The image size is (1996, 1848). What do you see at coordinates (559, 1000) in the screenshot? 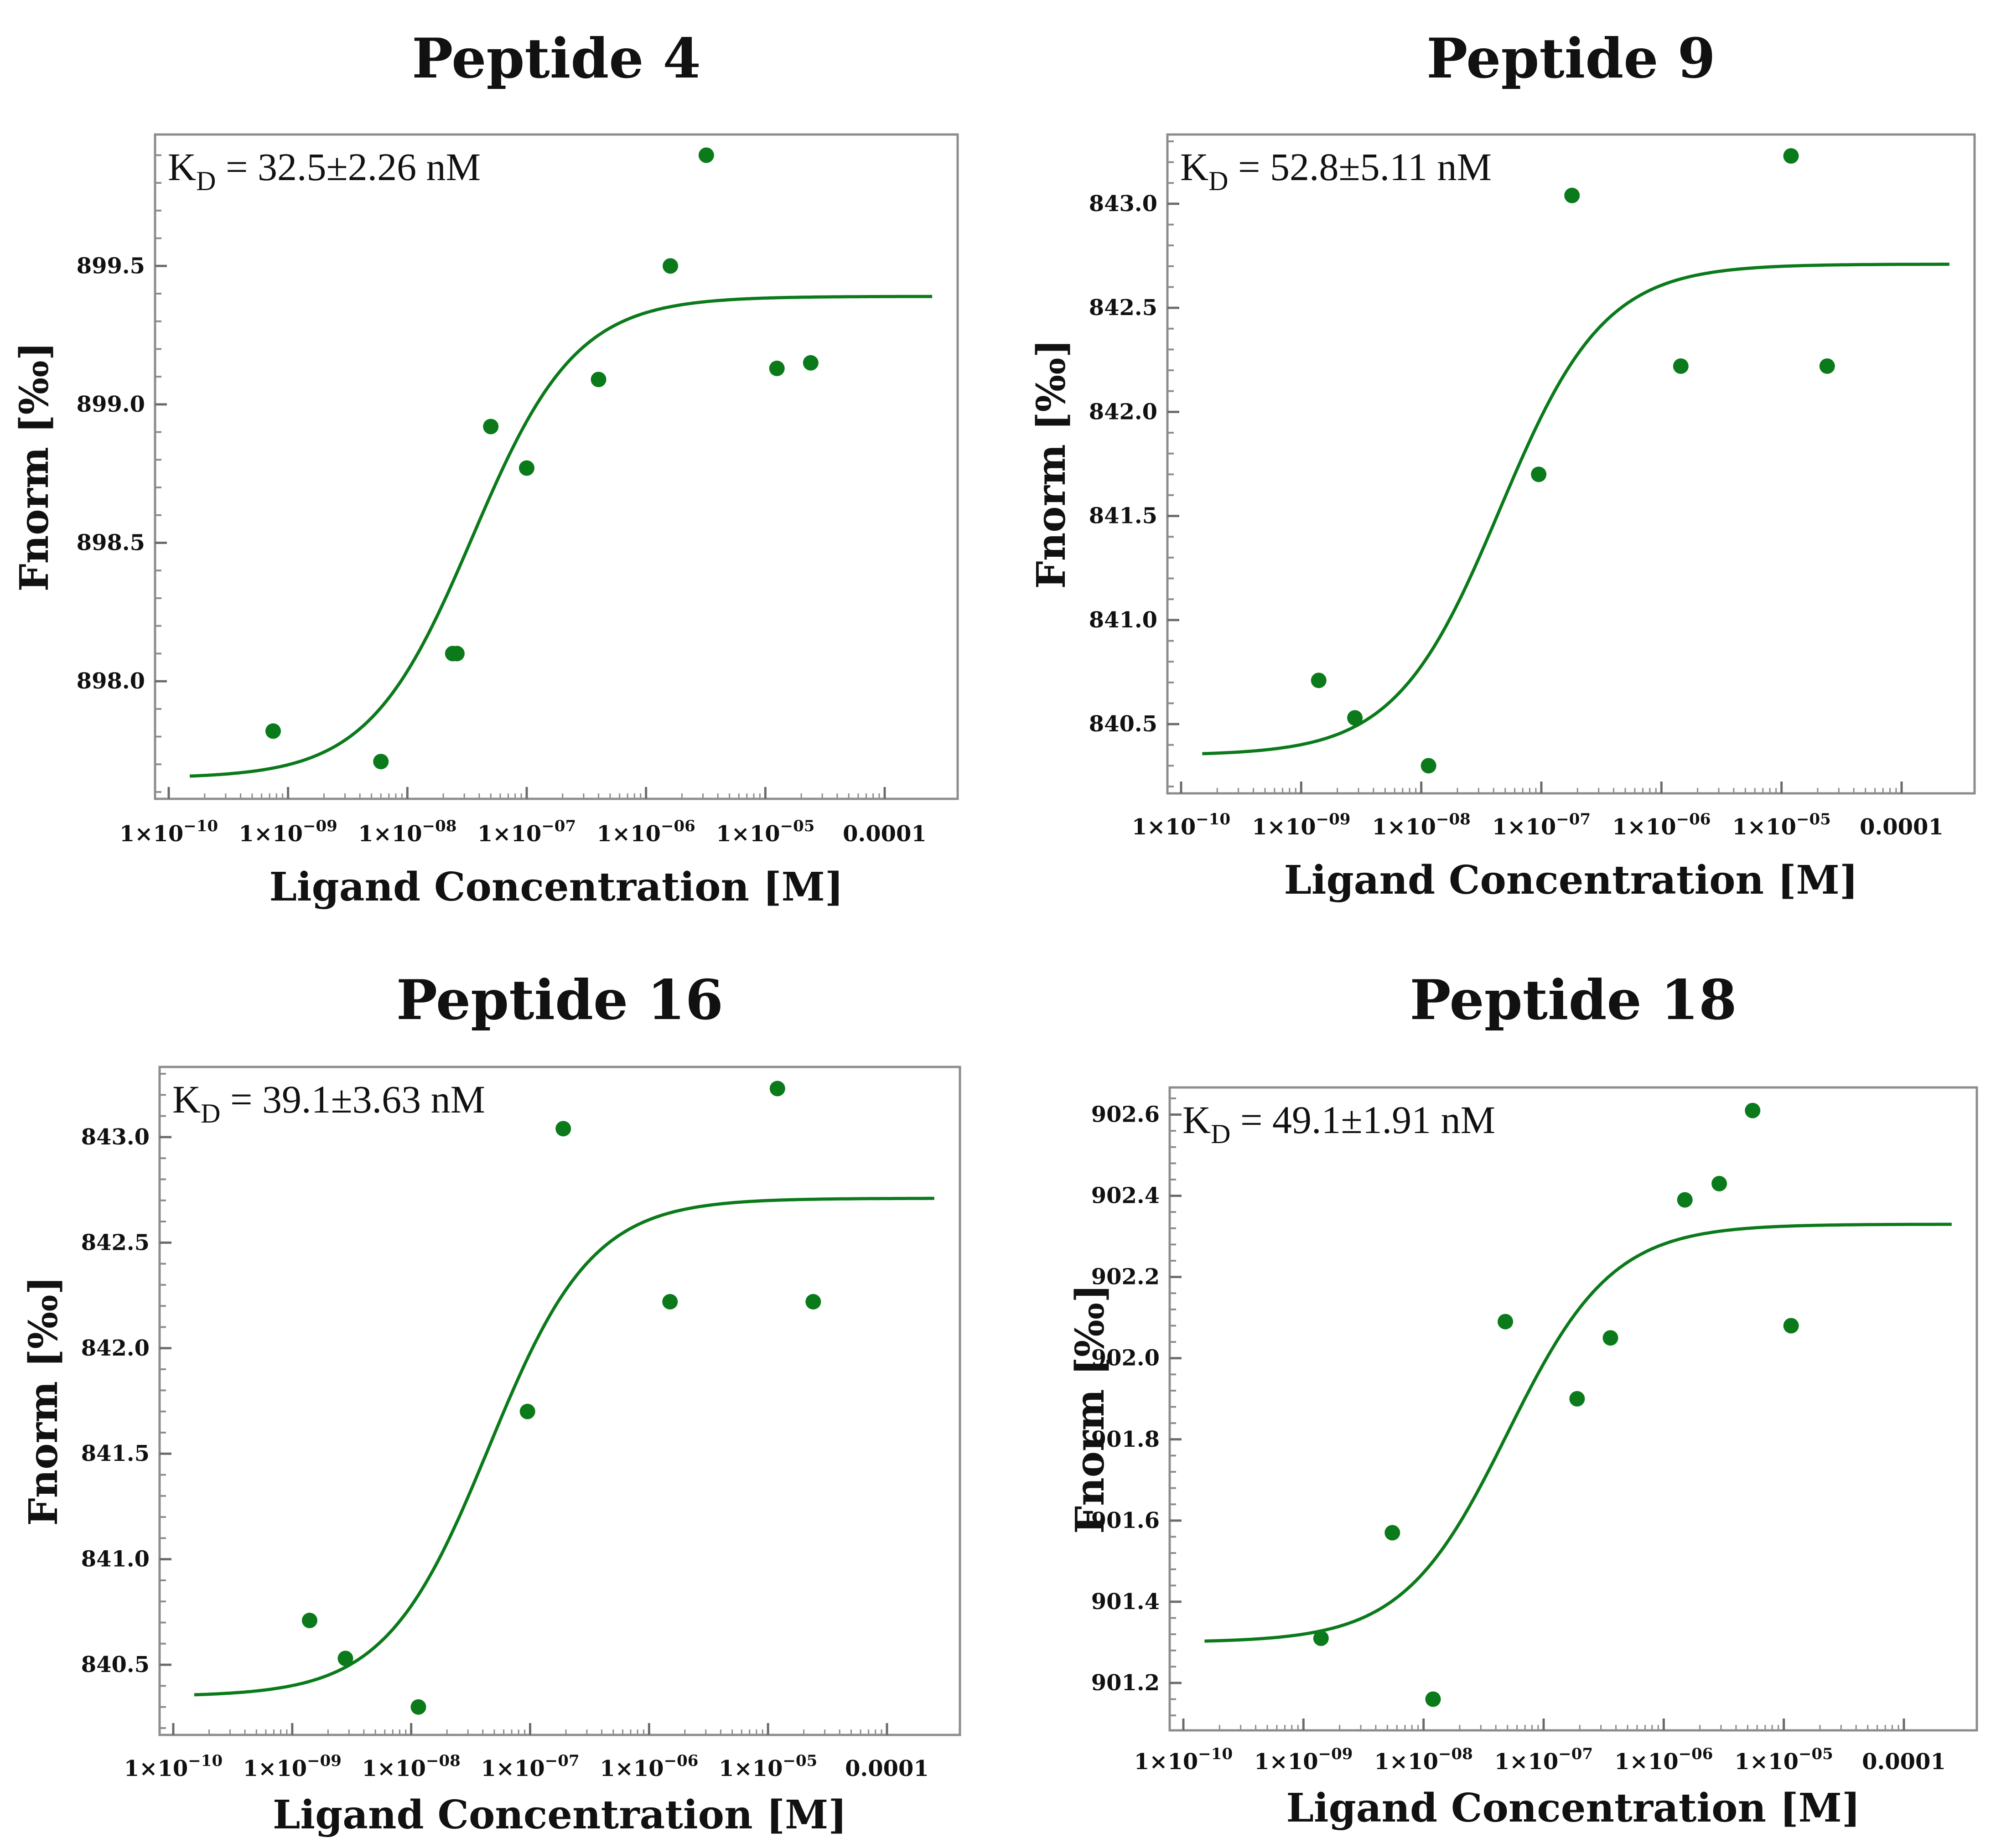
I see `chart-title: Peptide 16` at bounding box center [559, 1000].